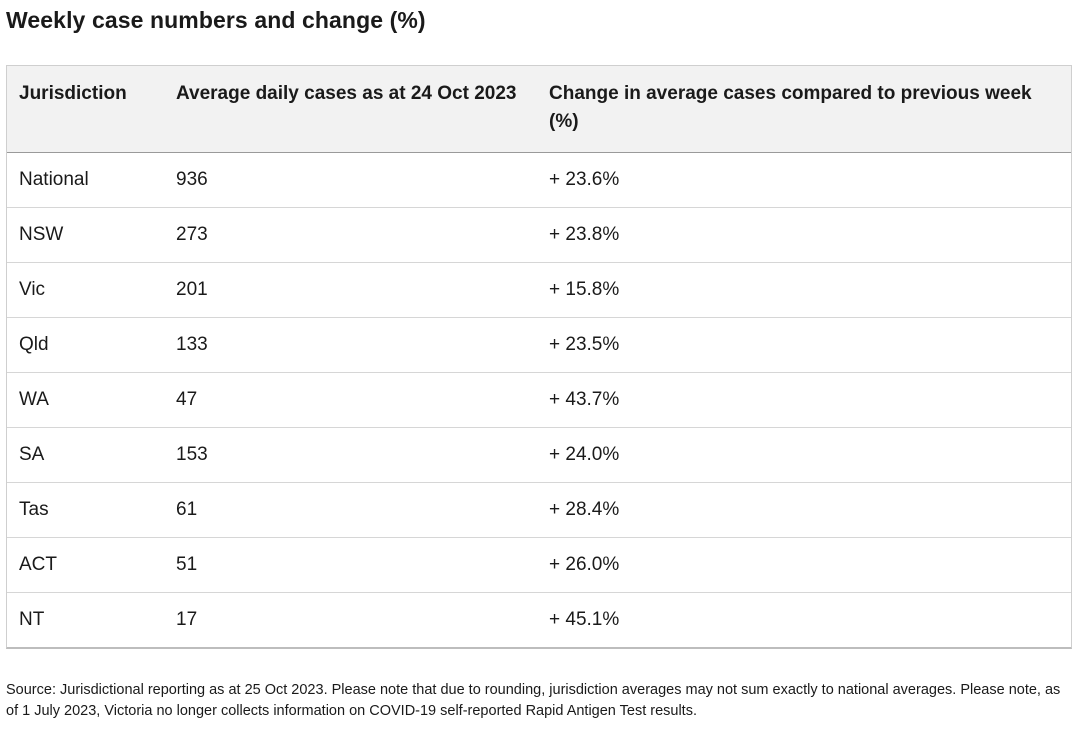 Image resolution: width=1080 pixels, height=741 pixels. What do you see at coordinates (32, 619) in the screenshot?
I see `cell-jurisdiction: NT` at bounding box center [32, 619].